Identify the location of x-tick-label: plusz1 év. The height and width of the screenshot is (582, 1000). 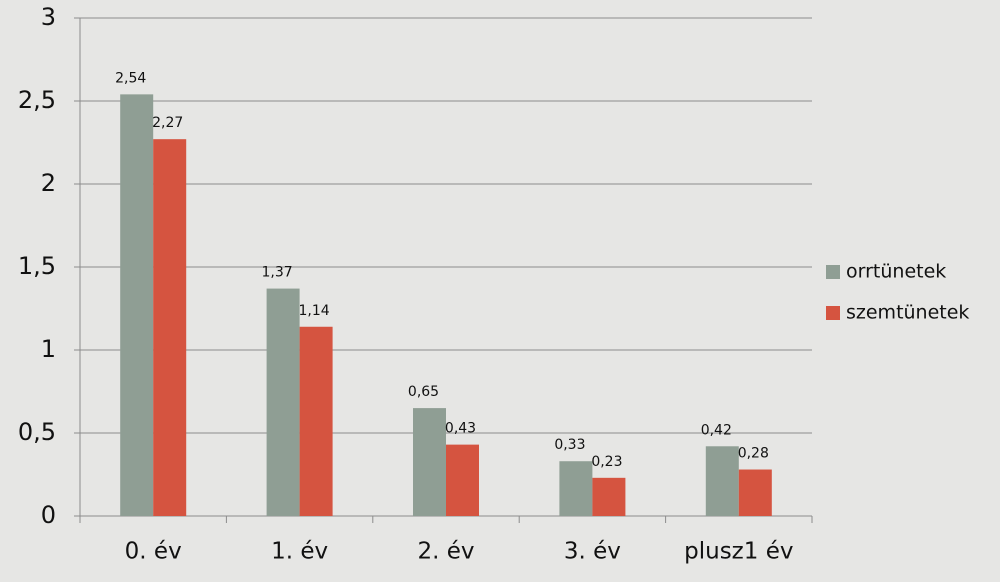
(738, 552).